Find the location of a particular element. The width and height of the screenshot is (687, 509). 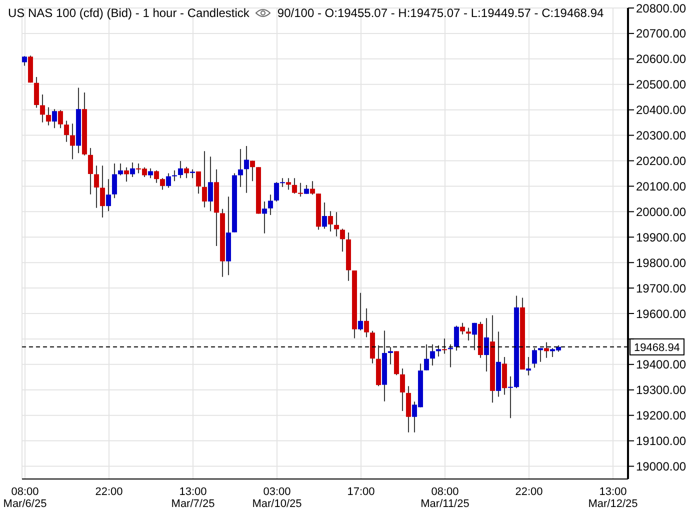

y-tick-label: 19900.00 is located at coordinates (661, 237).